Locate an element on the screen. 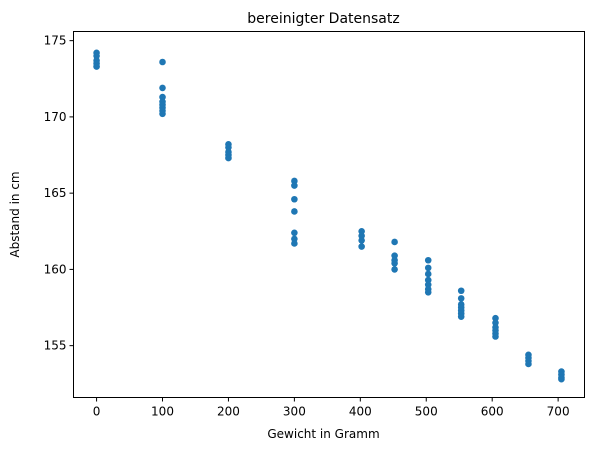  x-tick-label: 700 is located at coordinates (558, 412).